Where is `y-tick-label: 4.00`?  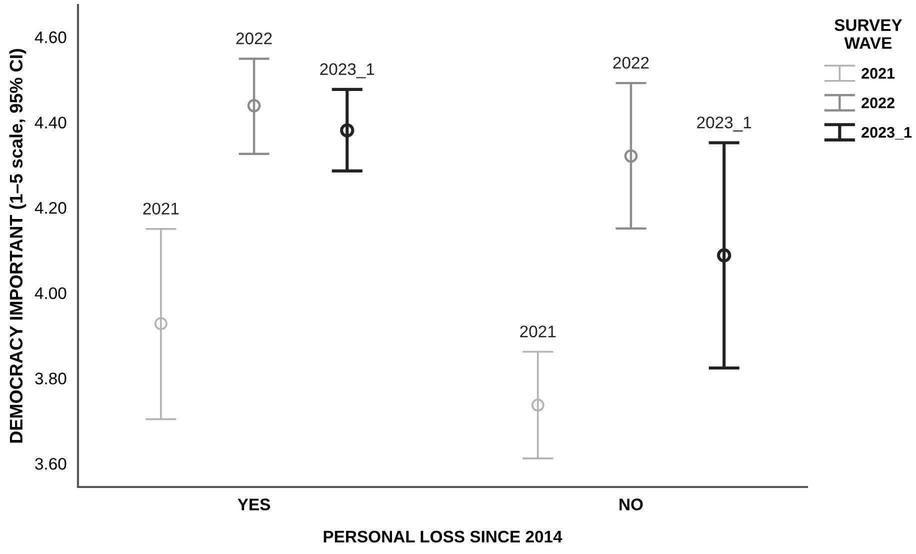 y-tick-label: 4.00 is located at coordinates (50, 293).